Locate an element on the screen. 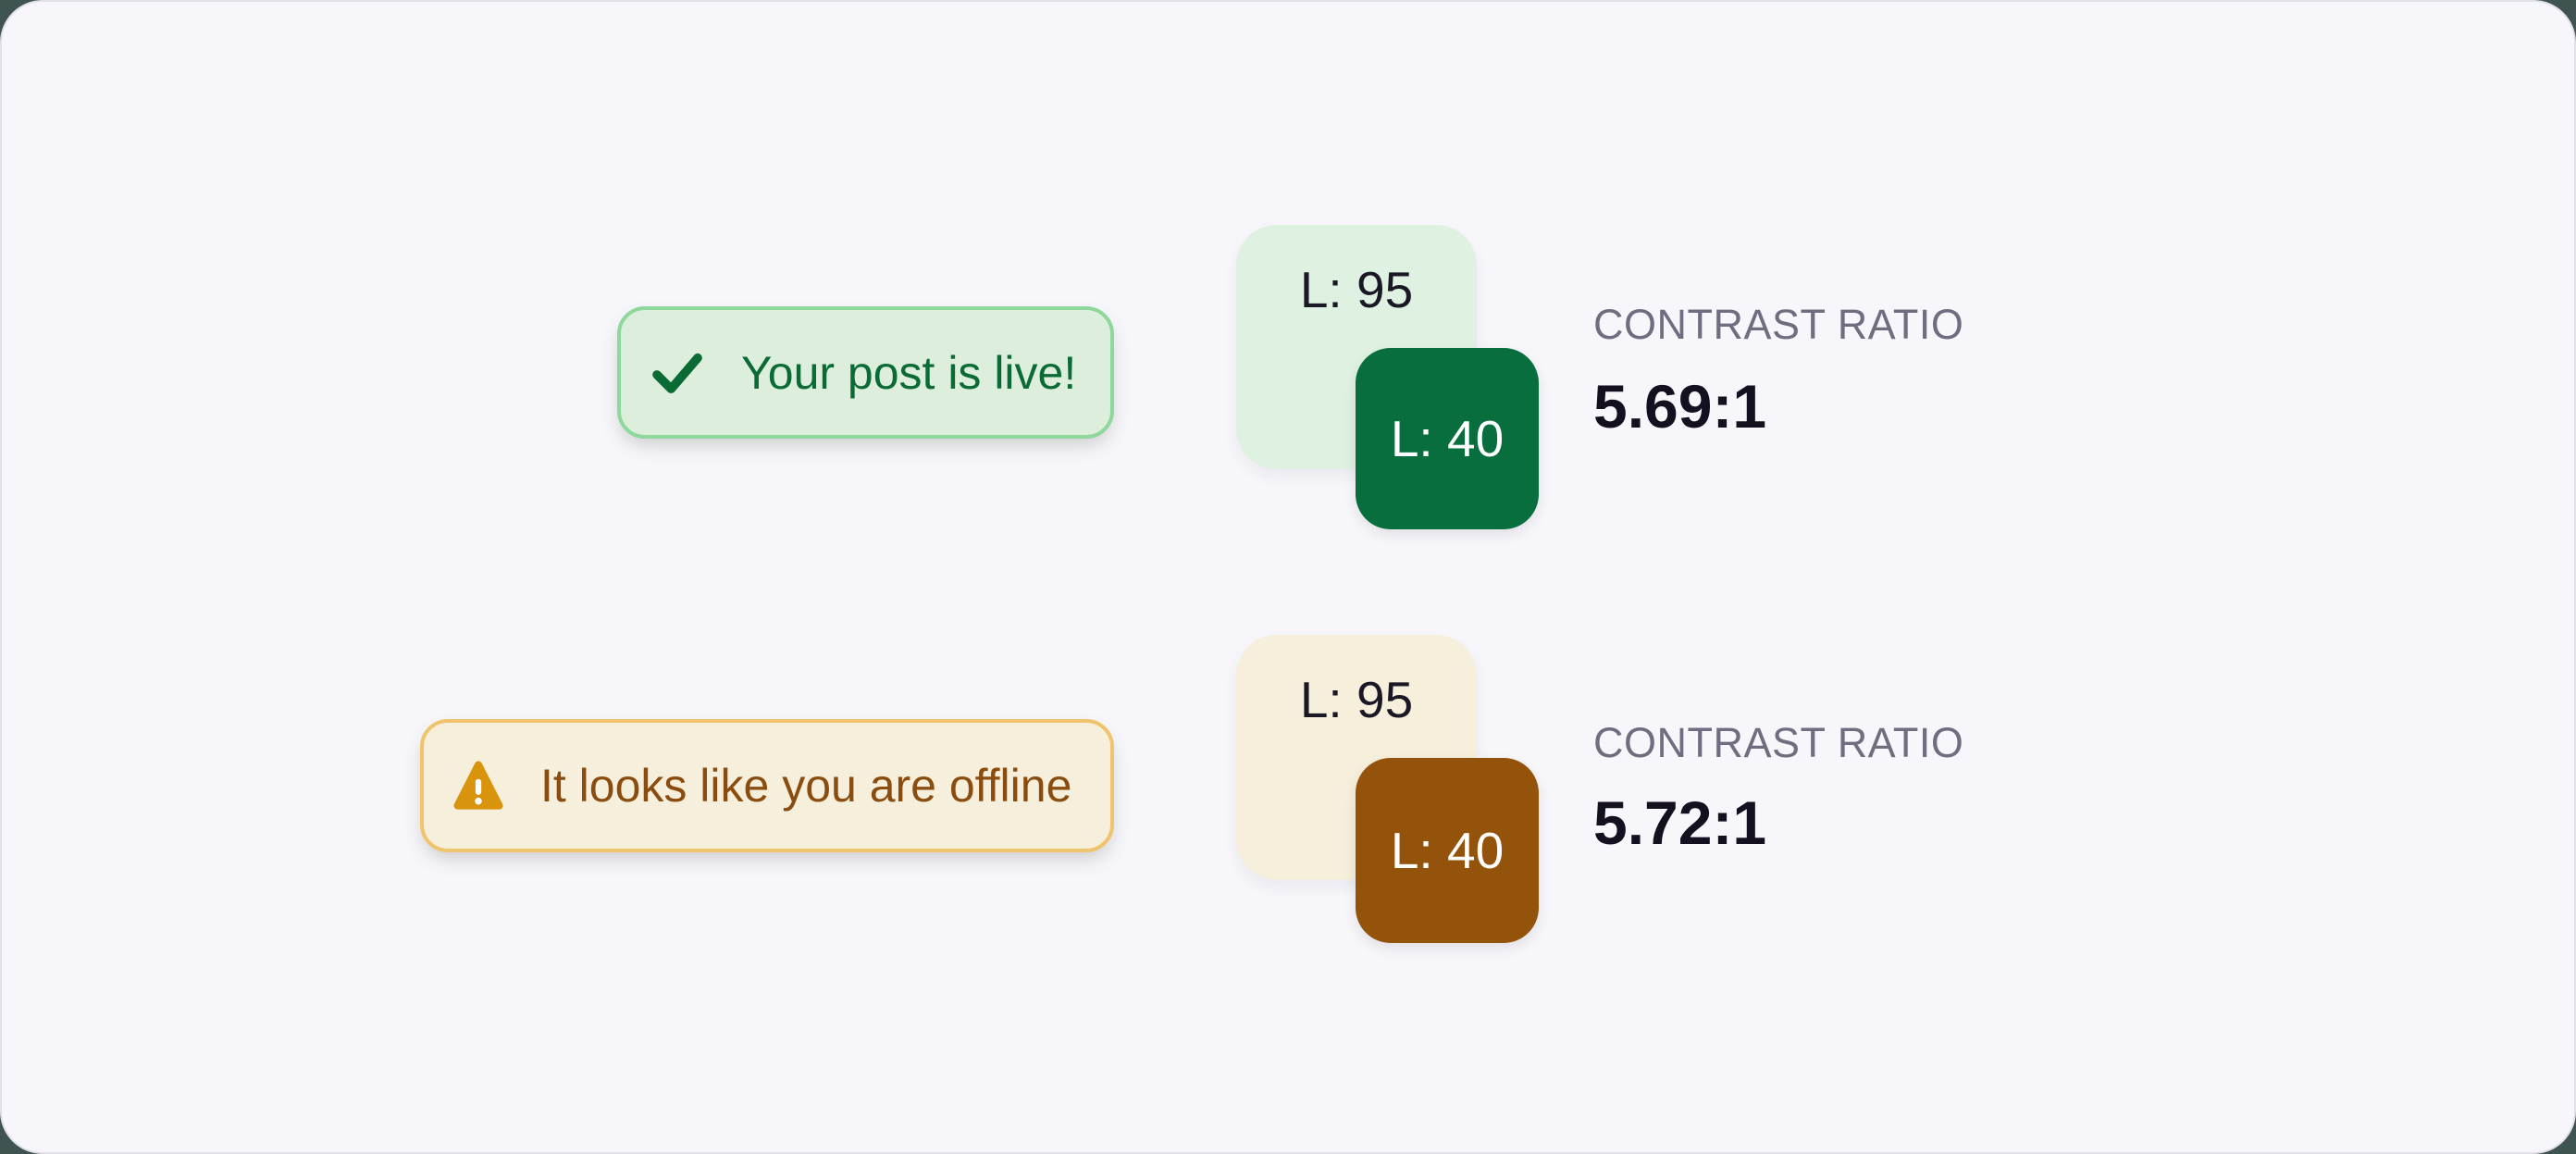 This screenshot has height=1154, width=2576. contrast-ratio-value: 5.69:1 is located at coordinates (1680, 406).